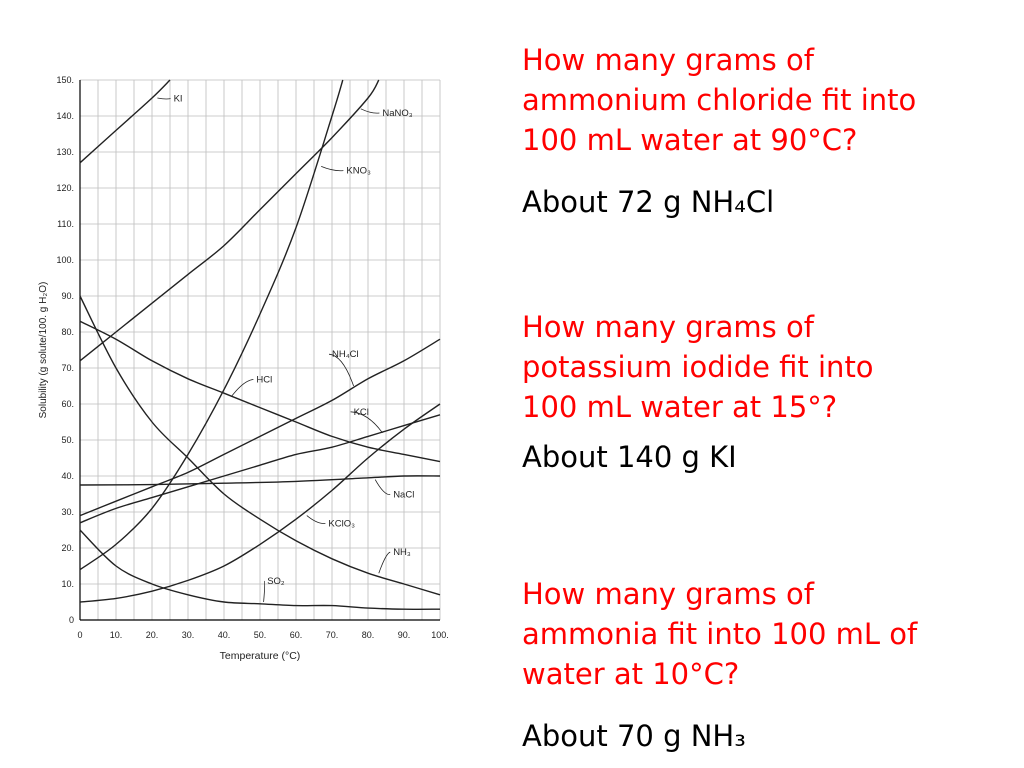  I want to click on y-tick-label: 80., so click(67, 332).